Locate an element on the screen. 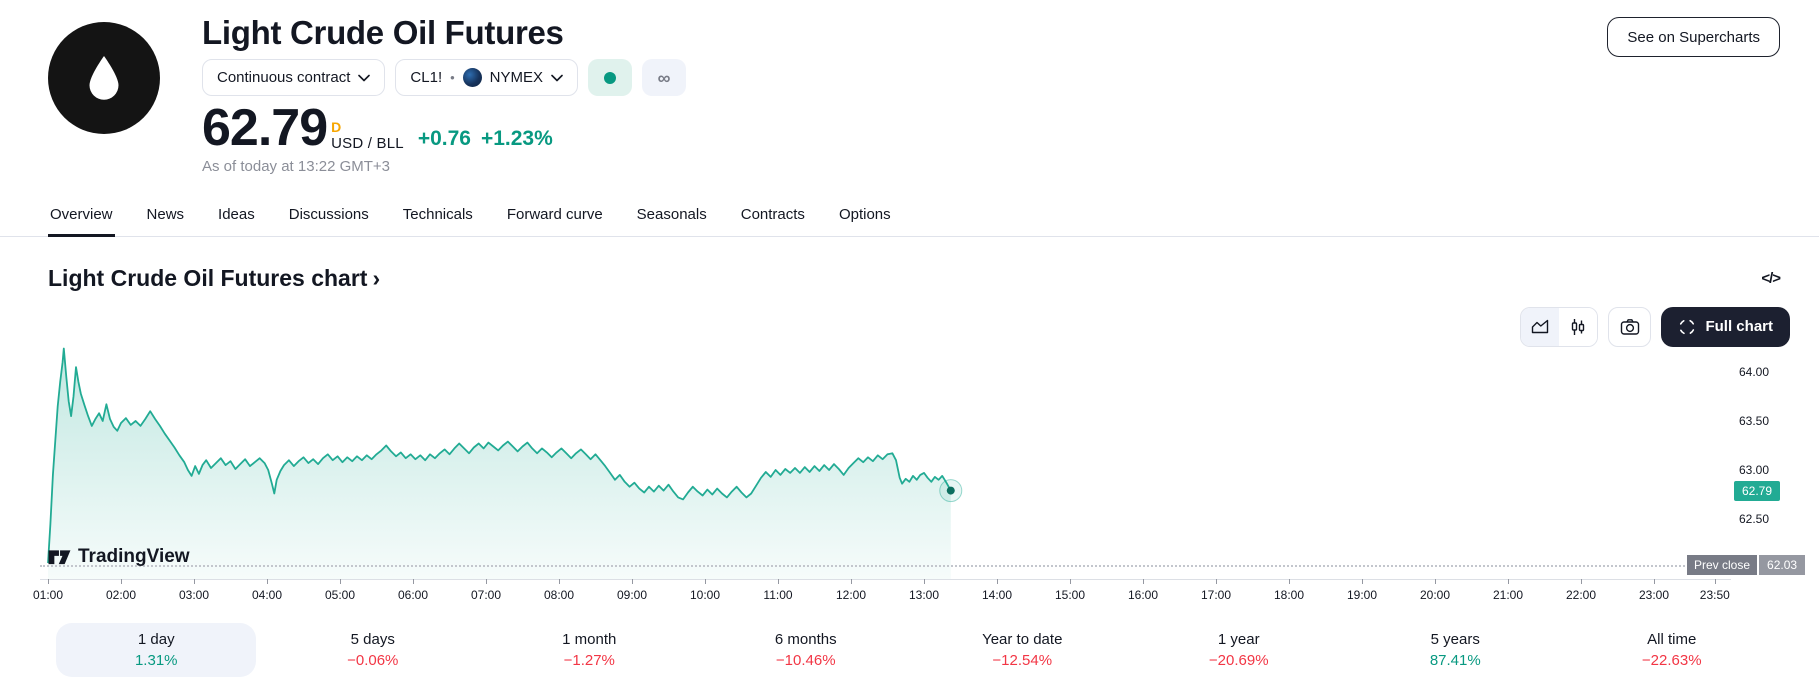 This screenshot has width=1819, height=691. continuous-contract-badge: ∞ is located at coordinates (664, 77).